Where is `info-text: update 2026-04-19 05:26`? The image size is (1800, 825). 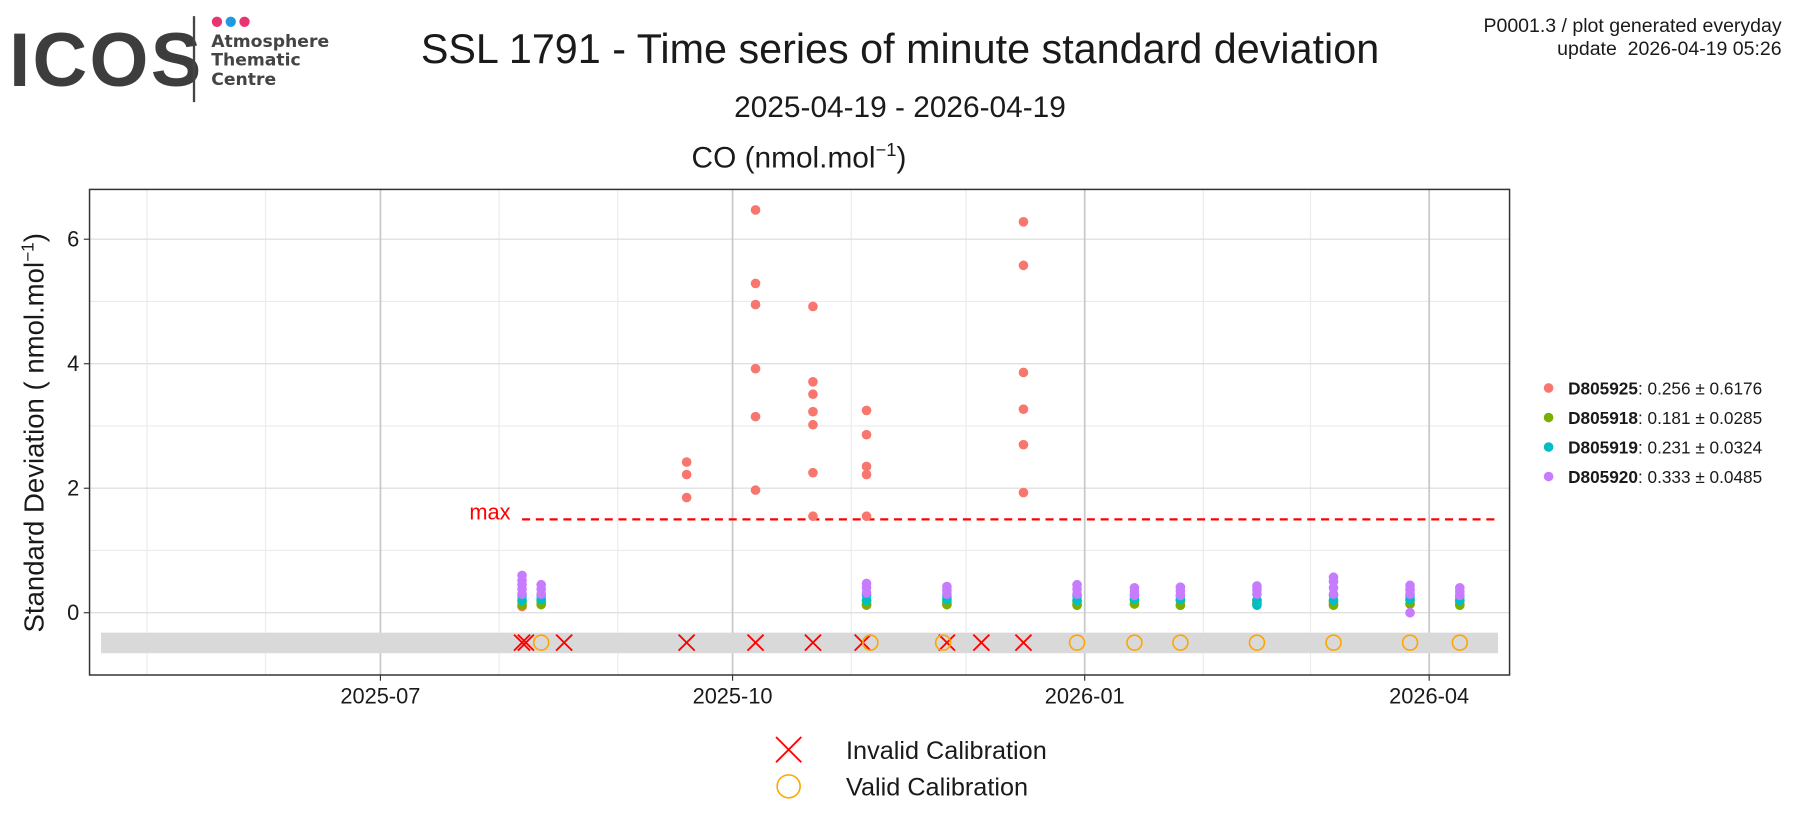 info-text: update 2026-04-19 05:26 is located at coordinates (1669, 49).